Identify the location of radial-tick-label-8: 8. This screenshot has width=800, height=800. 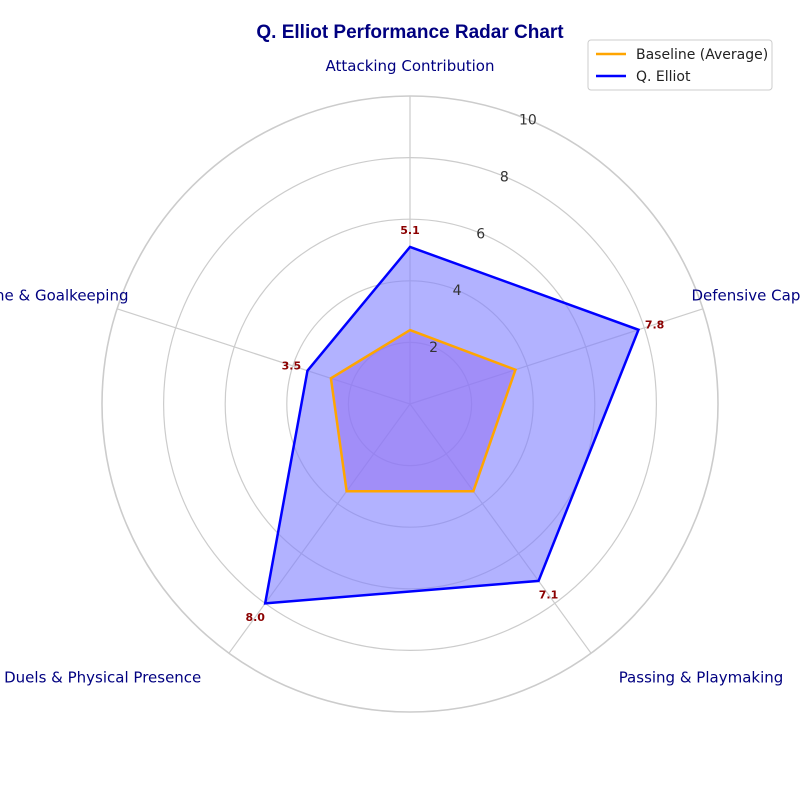
(504, 177).